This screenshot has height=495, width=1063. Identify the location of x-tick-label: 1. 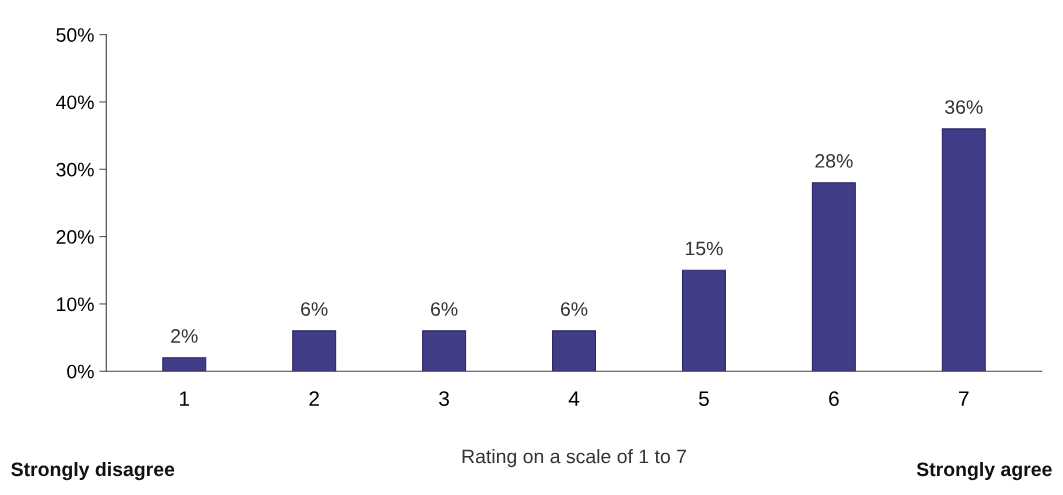
(185, 398).